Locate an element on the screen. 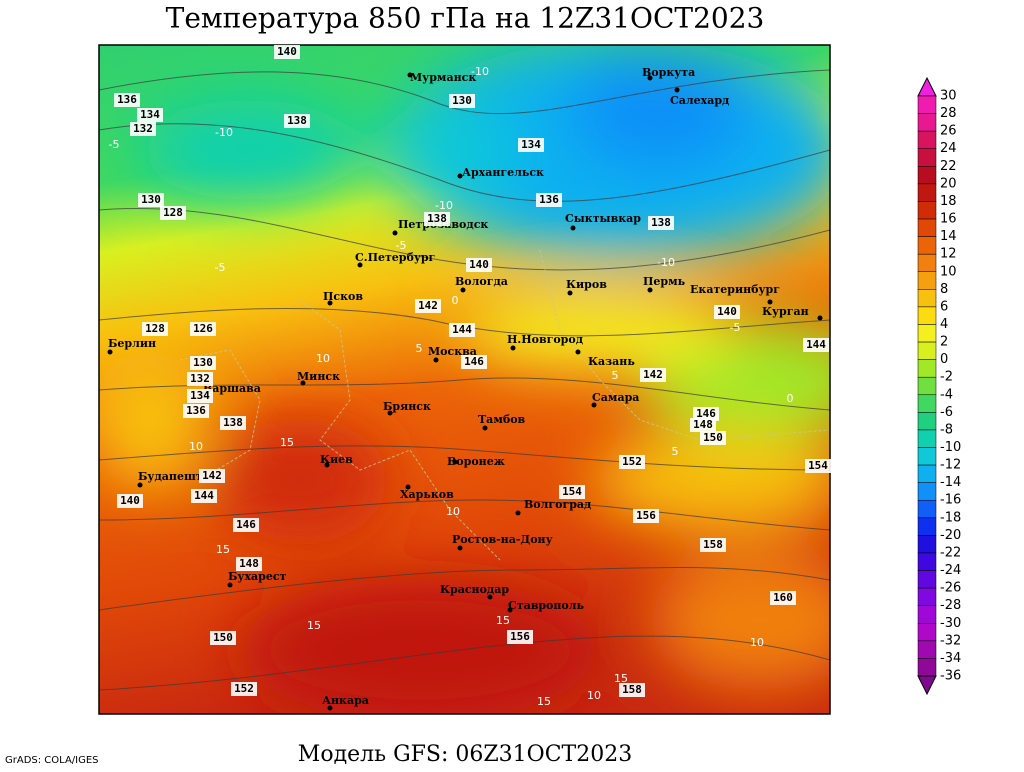 The image size is (1024, 772). city-label: Брянск is located at coordinates (407, 406).